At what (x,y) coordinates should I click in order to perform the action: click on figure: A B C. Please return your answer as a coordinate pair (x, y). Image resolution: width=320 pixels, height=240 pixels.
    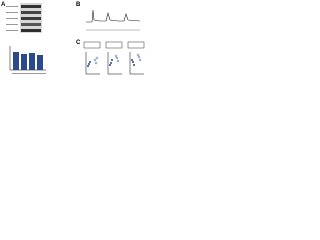
    Looking at the image, I should click on (73, 38).